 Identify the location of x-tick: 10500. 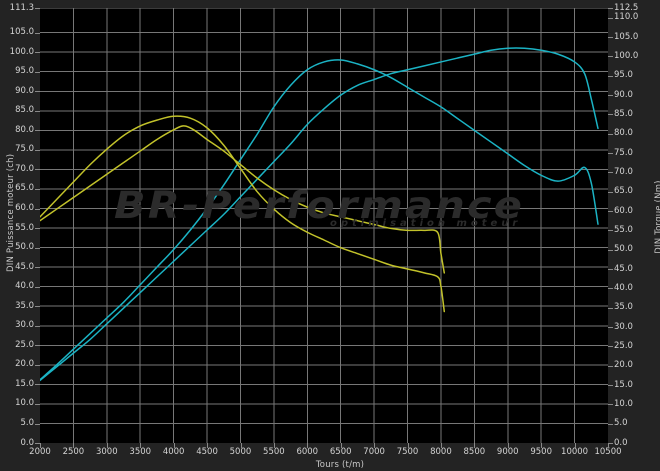
(608, 452).